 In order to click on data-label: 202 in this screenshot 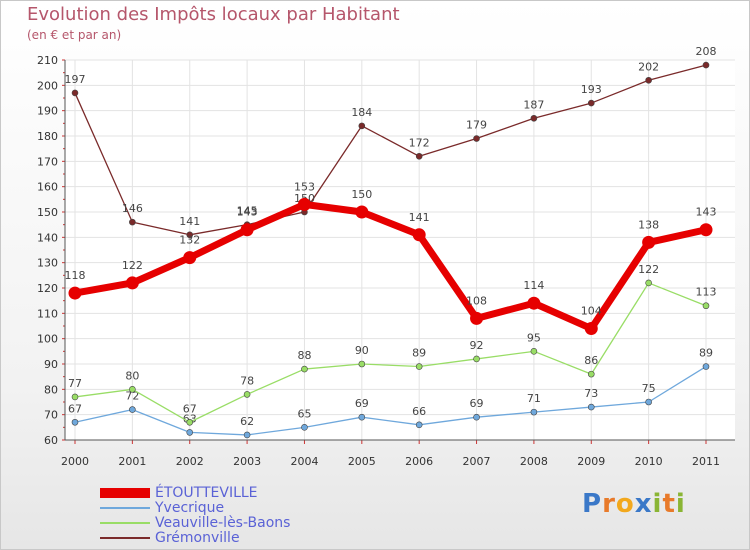, I will do `click(648, 66)`.